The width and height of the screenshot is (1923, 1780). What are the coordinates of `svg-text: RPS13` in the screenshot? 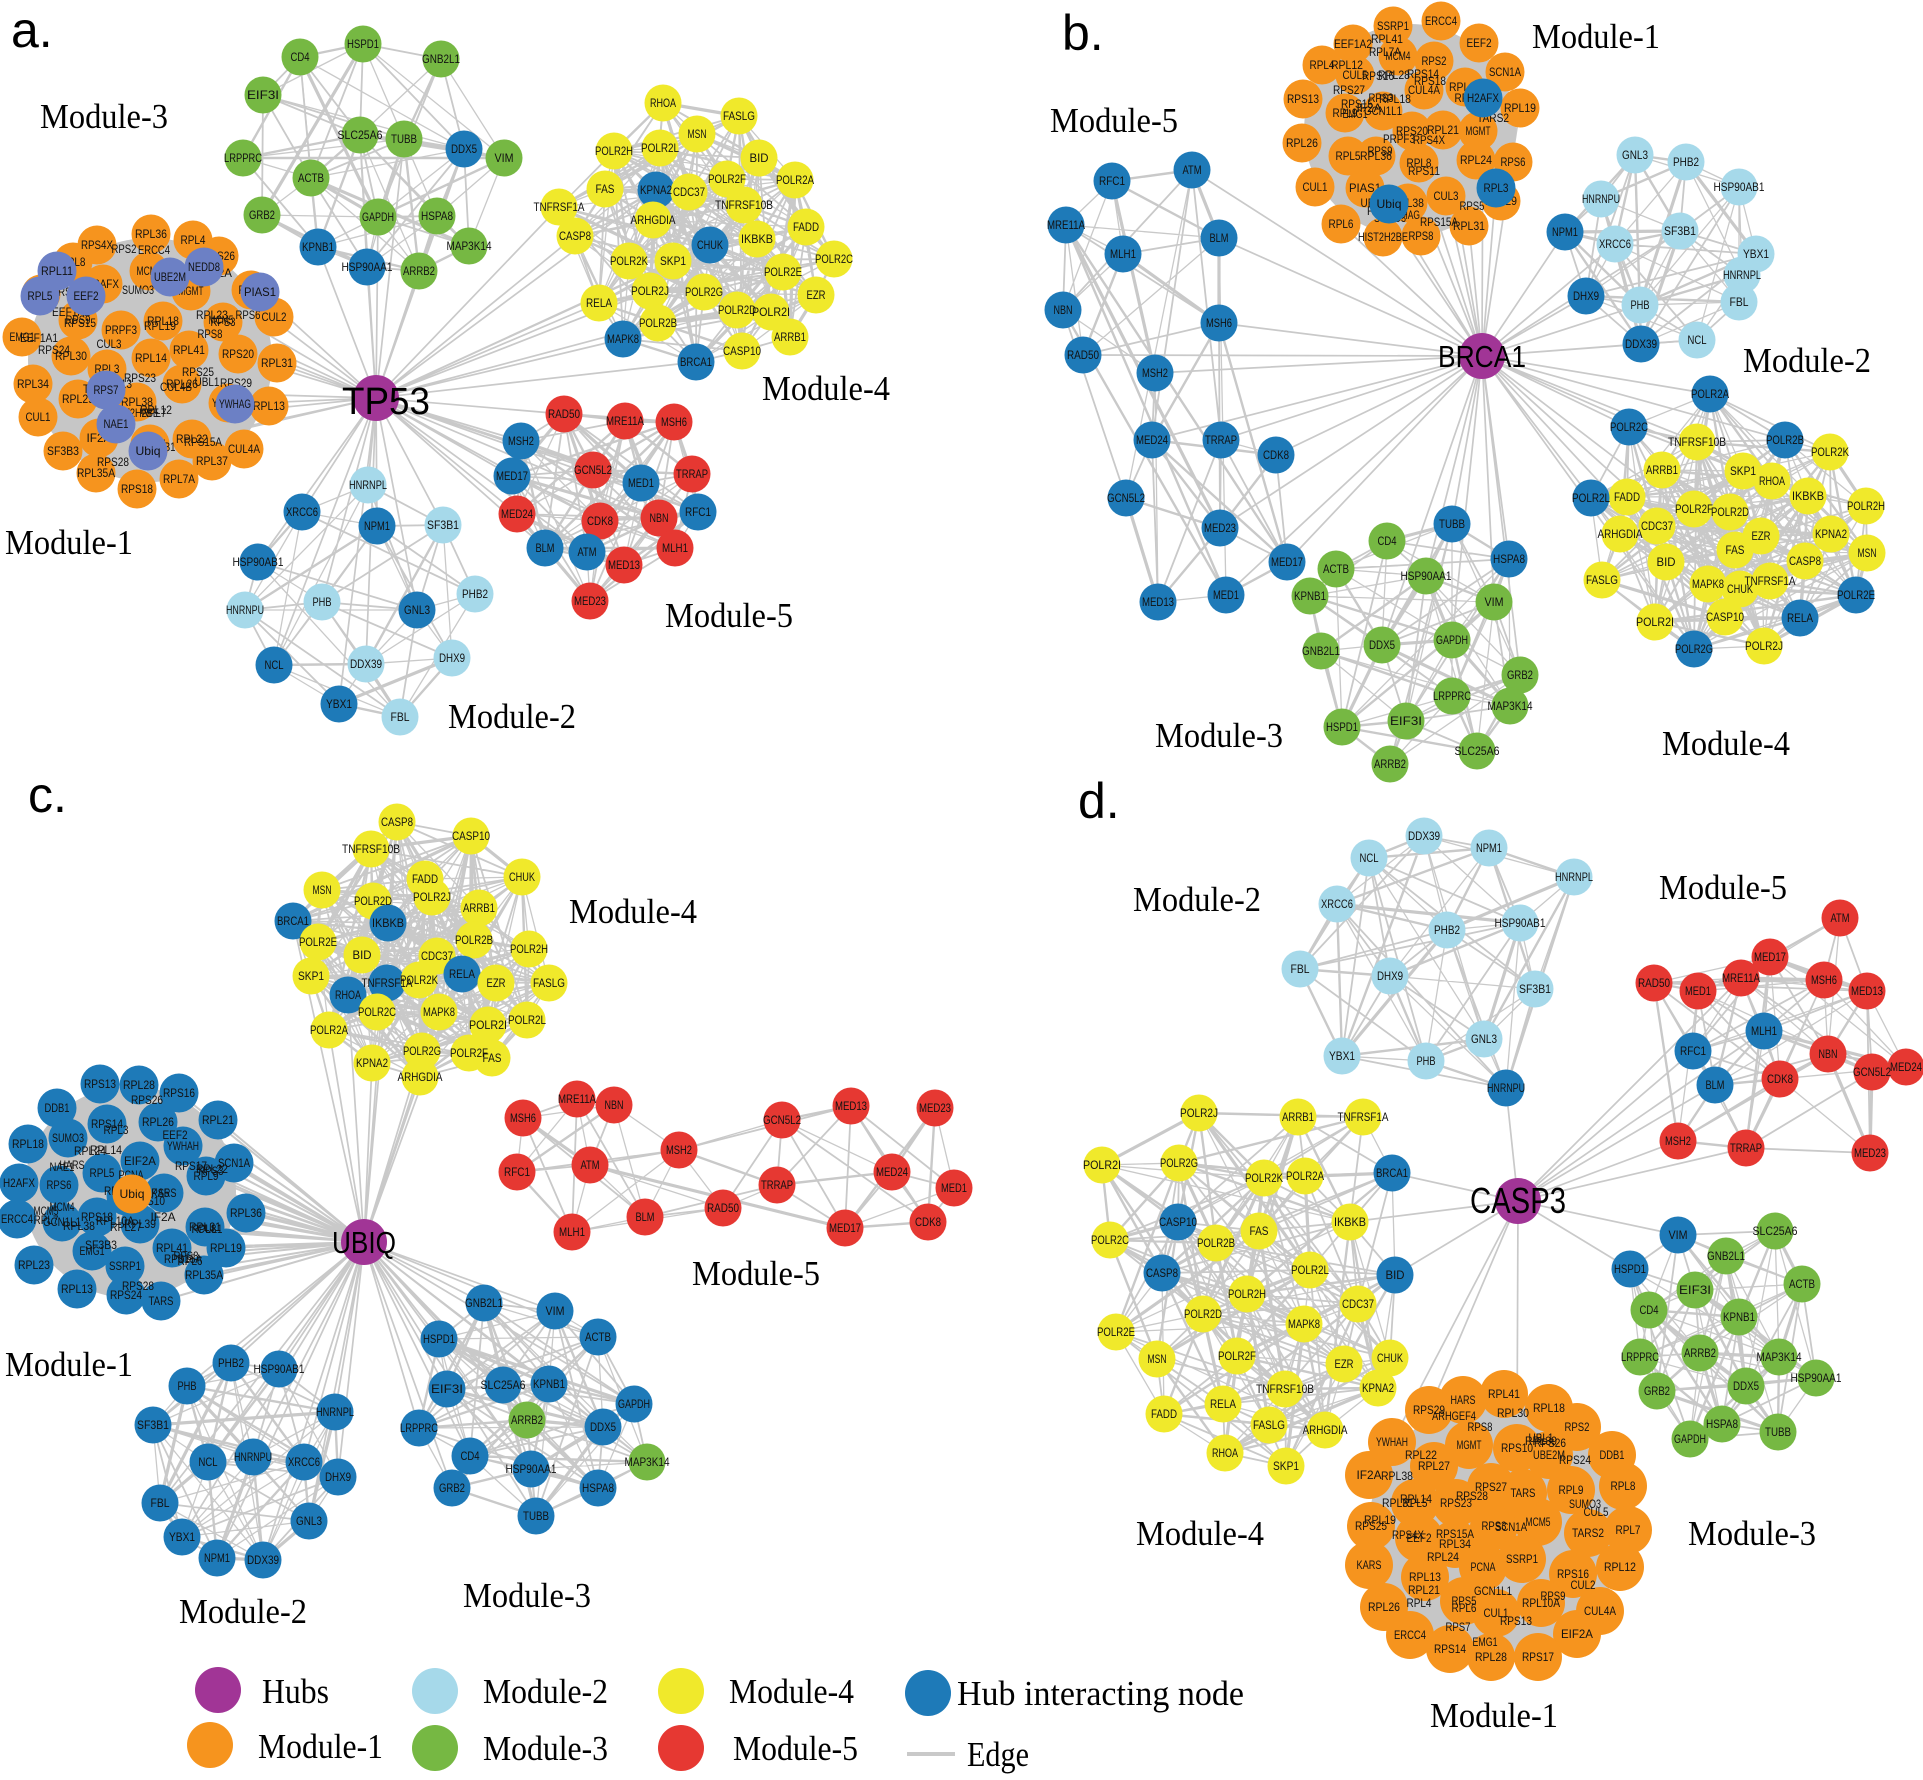 It's located at (100, 1084).